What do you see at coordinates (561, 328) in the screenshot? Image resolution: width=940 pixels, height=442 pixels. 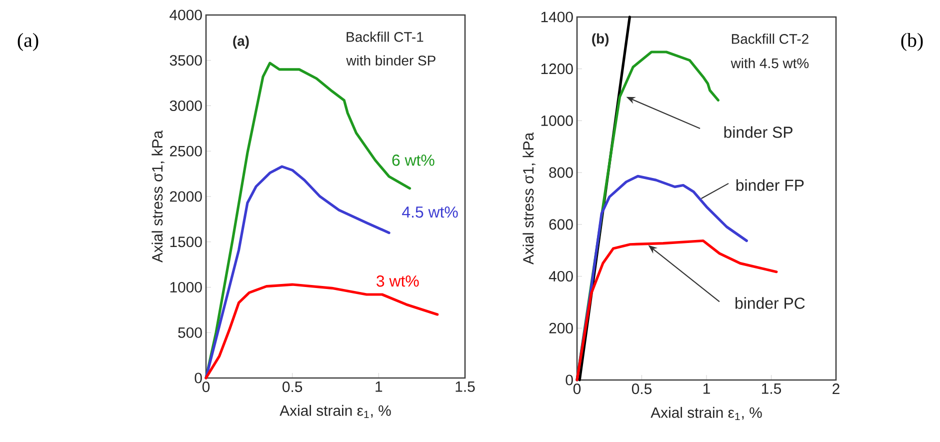 I see `y-tick-label: 200` at bounding box center [561, 328].